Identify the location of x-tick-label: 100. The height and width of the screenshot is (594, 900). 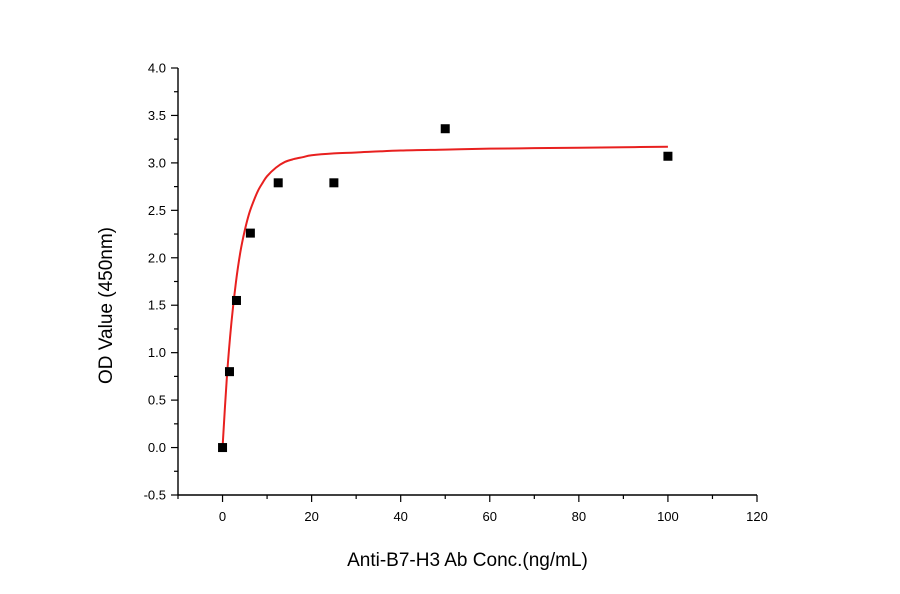
(668, 516).